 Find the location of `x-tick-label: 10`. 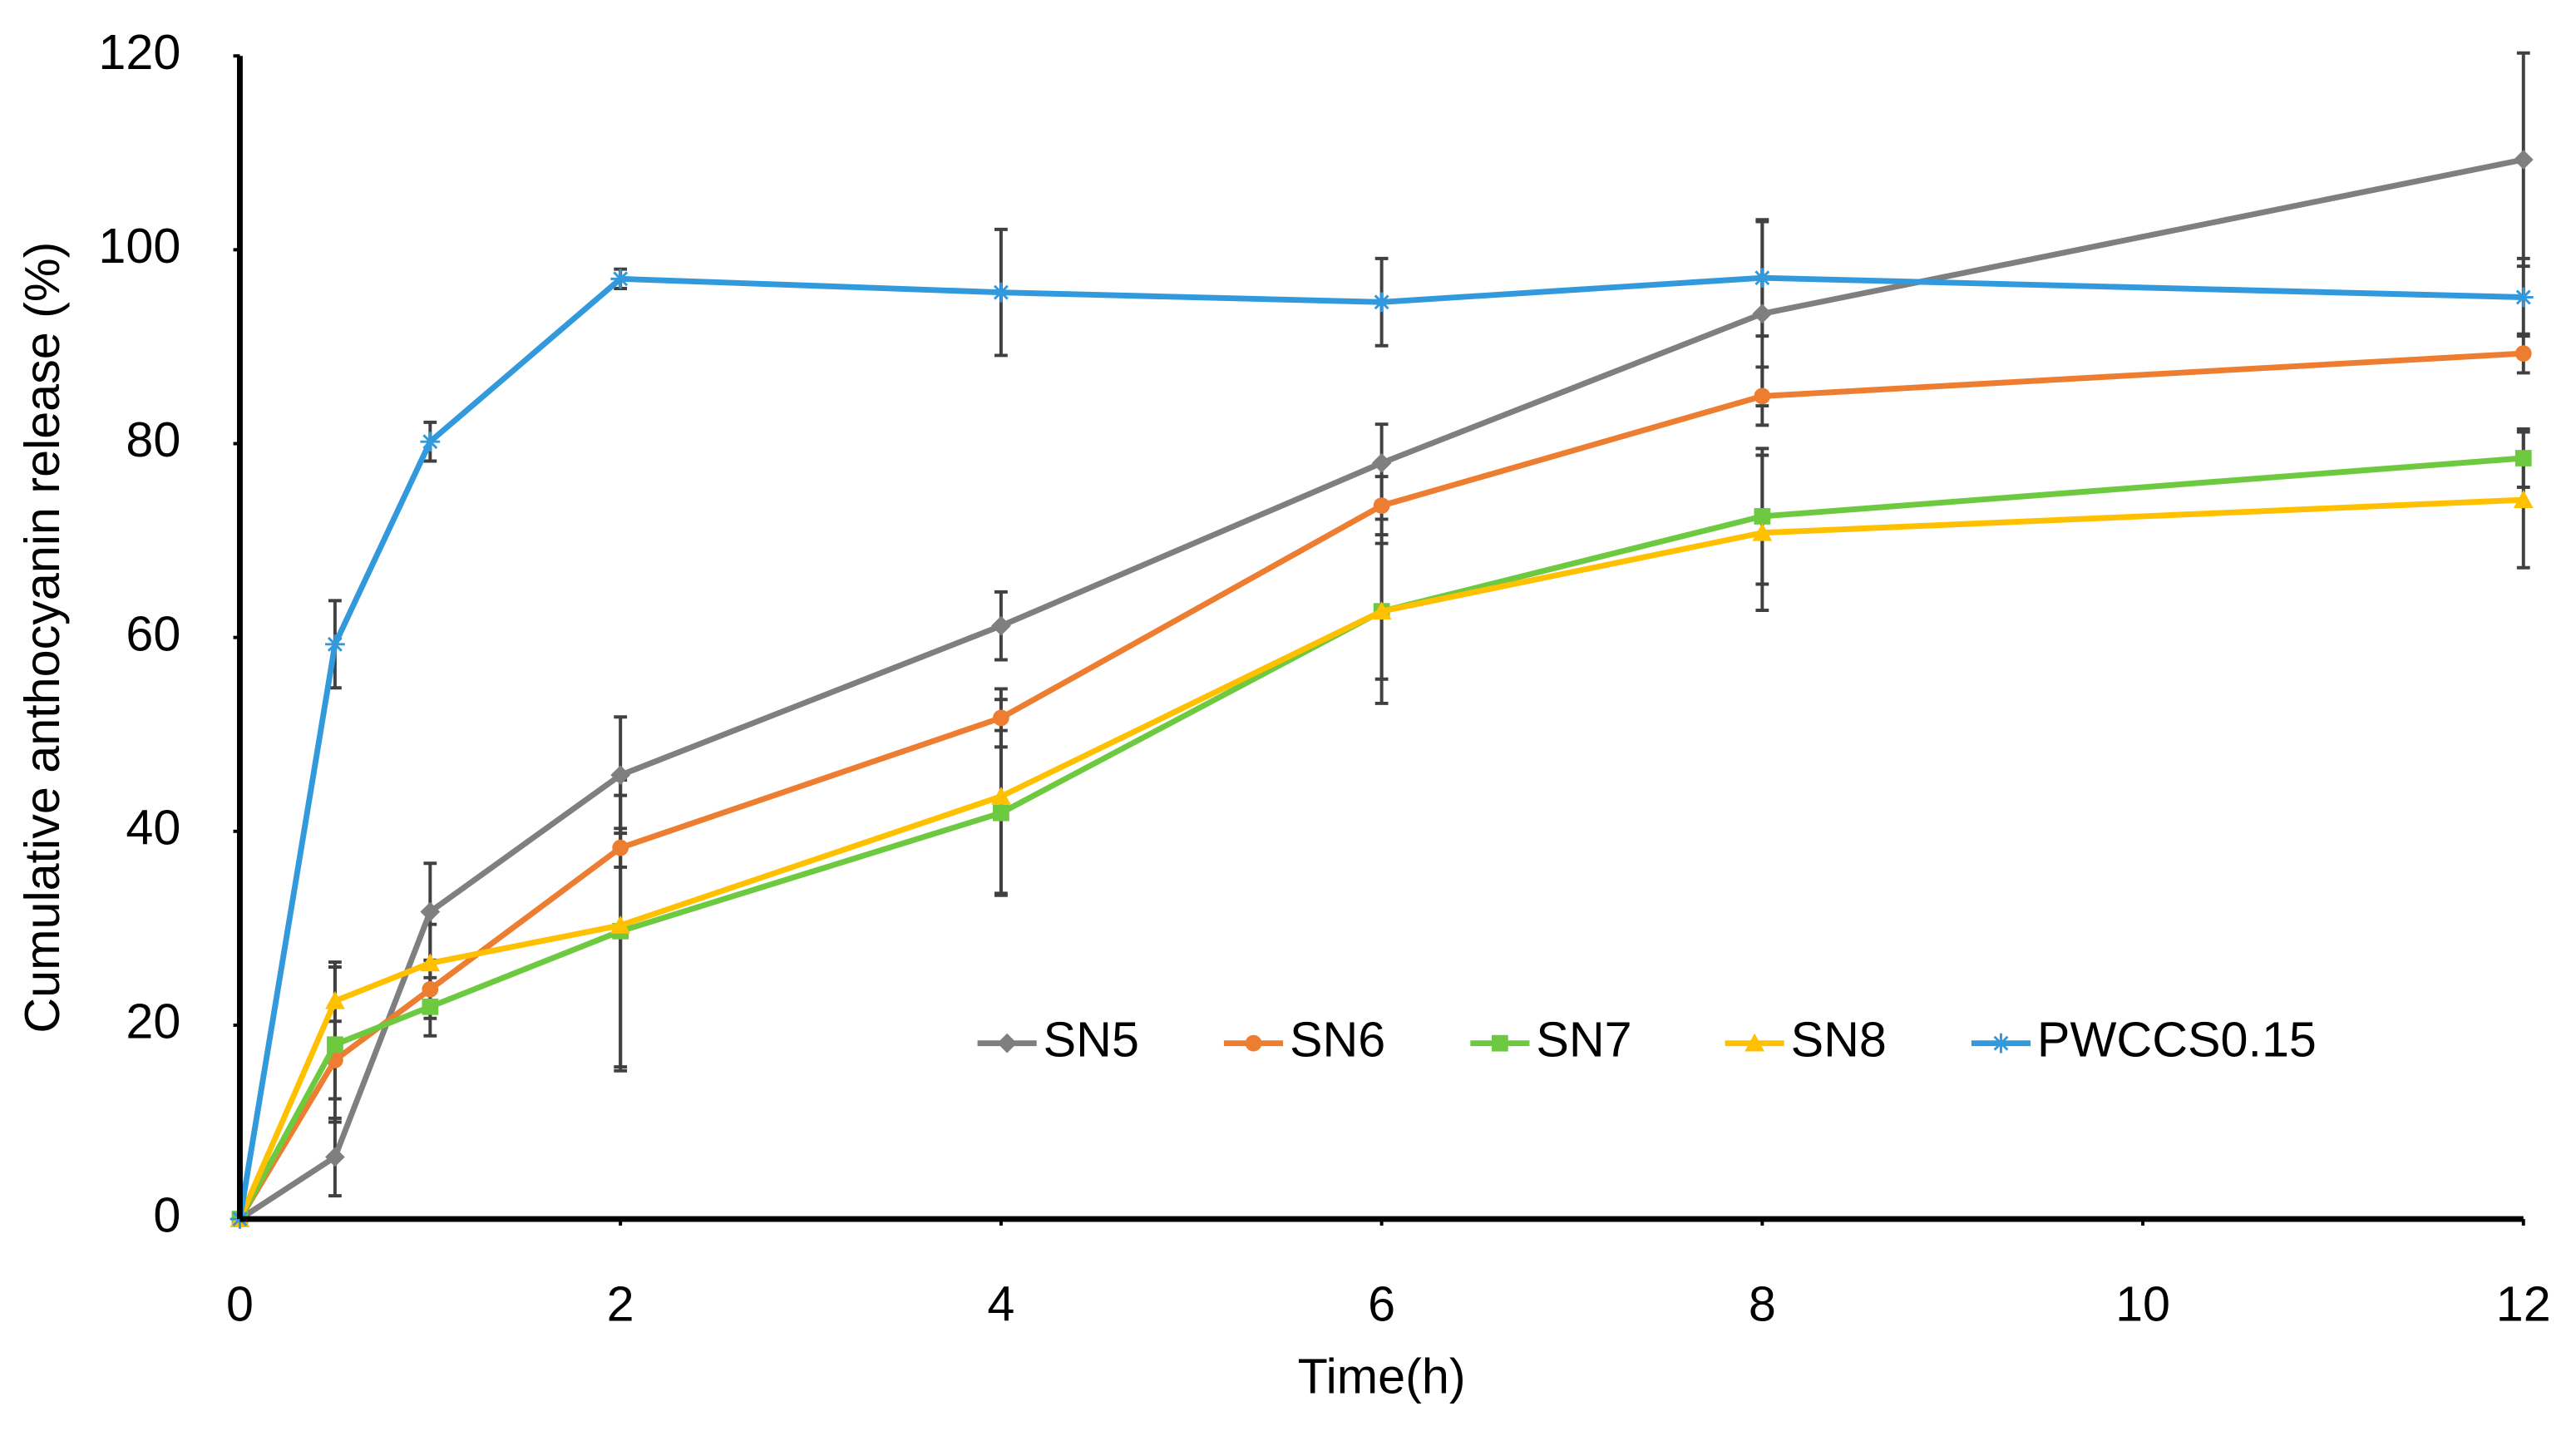

x-tick-label: 10 is located at coordinates (2142, 1304).